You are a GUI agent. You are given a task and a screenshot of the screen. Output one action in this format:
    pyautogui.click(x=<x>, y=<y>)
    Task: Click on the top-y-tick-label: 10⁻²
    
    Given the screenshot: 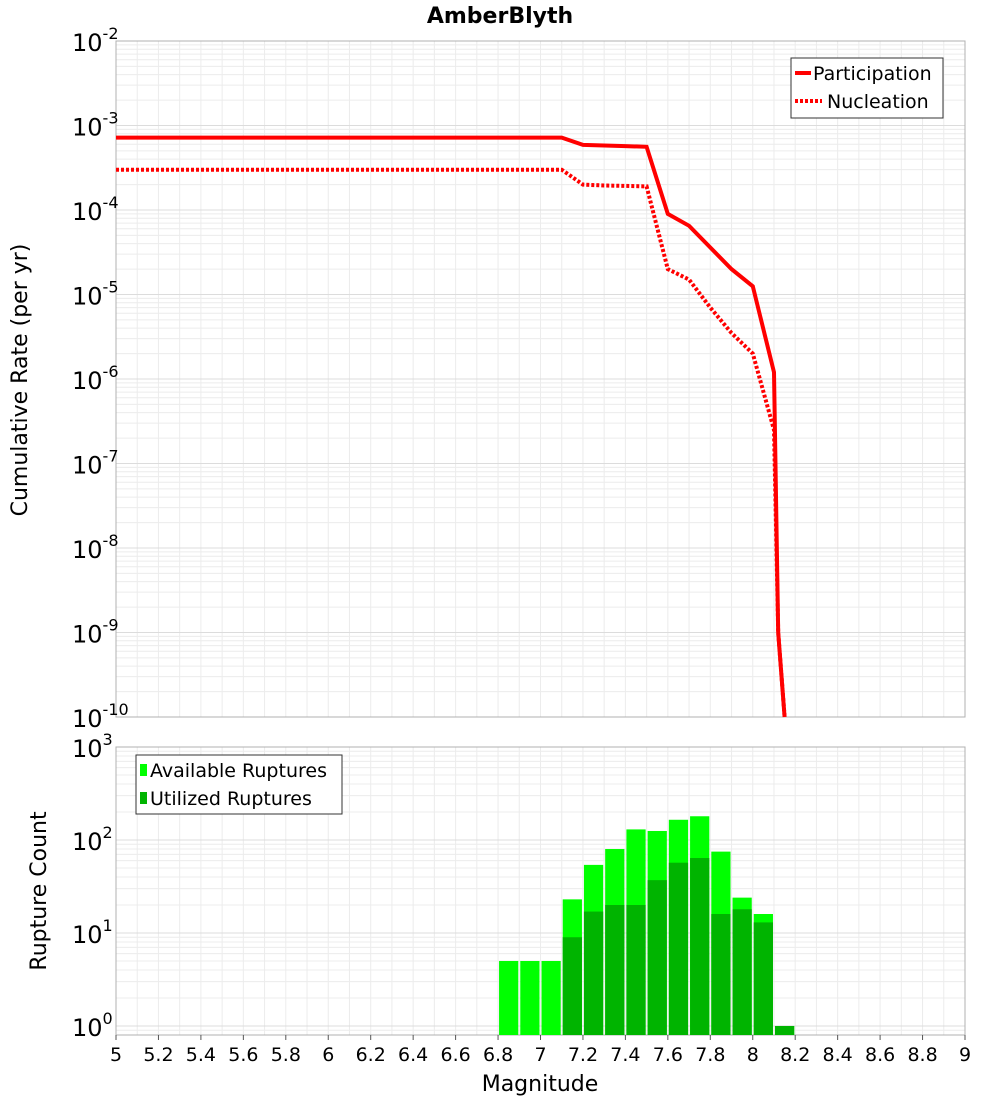 What is the action you would take?
    pyautogui.click(x=95, y=40)
    